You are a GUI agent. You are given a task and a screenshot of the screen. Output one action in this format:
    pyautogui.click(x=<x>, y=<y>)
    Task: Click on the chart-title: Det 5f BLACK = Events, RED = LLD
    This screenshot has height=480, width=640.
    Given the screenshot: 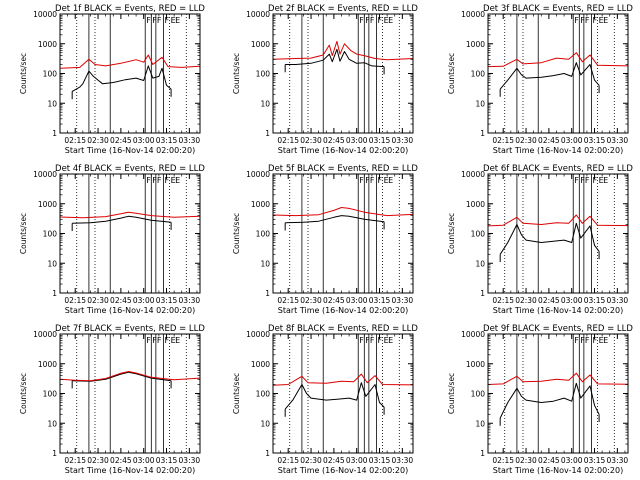 What is the action you would take?
    pyautogui.click(x=343, y=169)
    